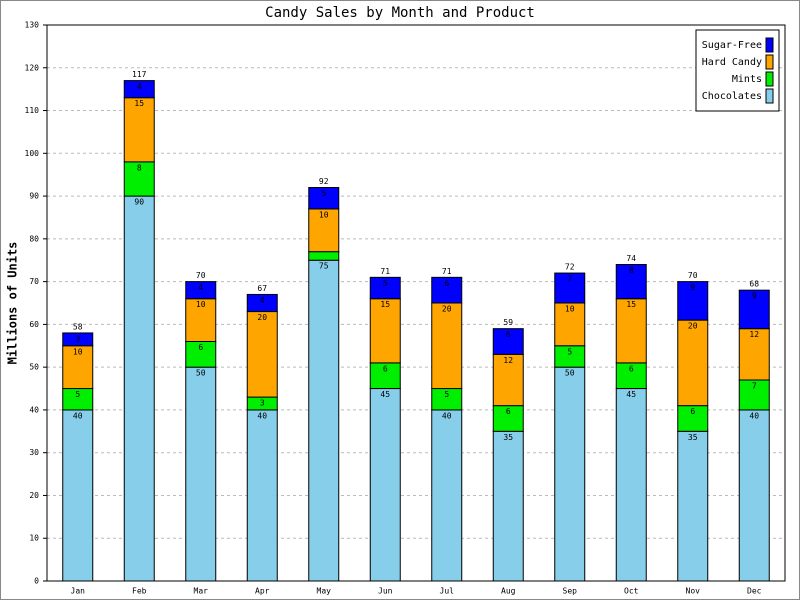 This screenshot has height=600, width=800. Describe the element at coordinates (324, 266) in the screenshot. I see `value-label: 75` at that location.